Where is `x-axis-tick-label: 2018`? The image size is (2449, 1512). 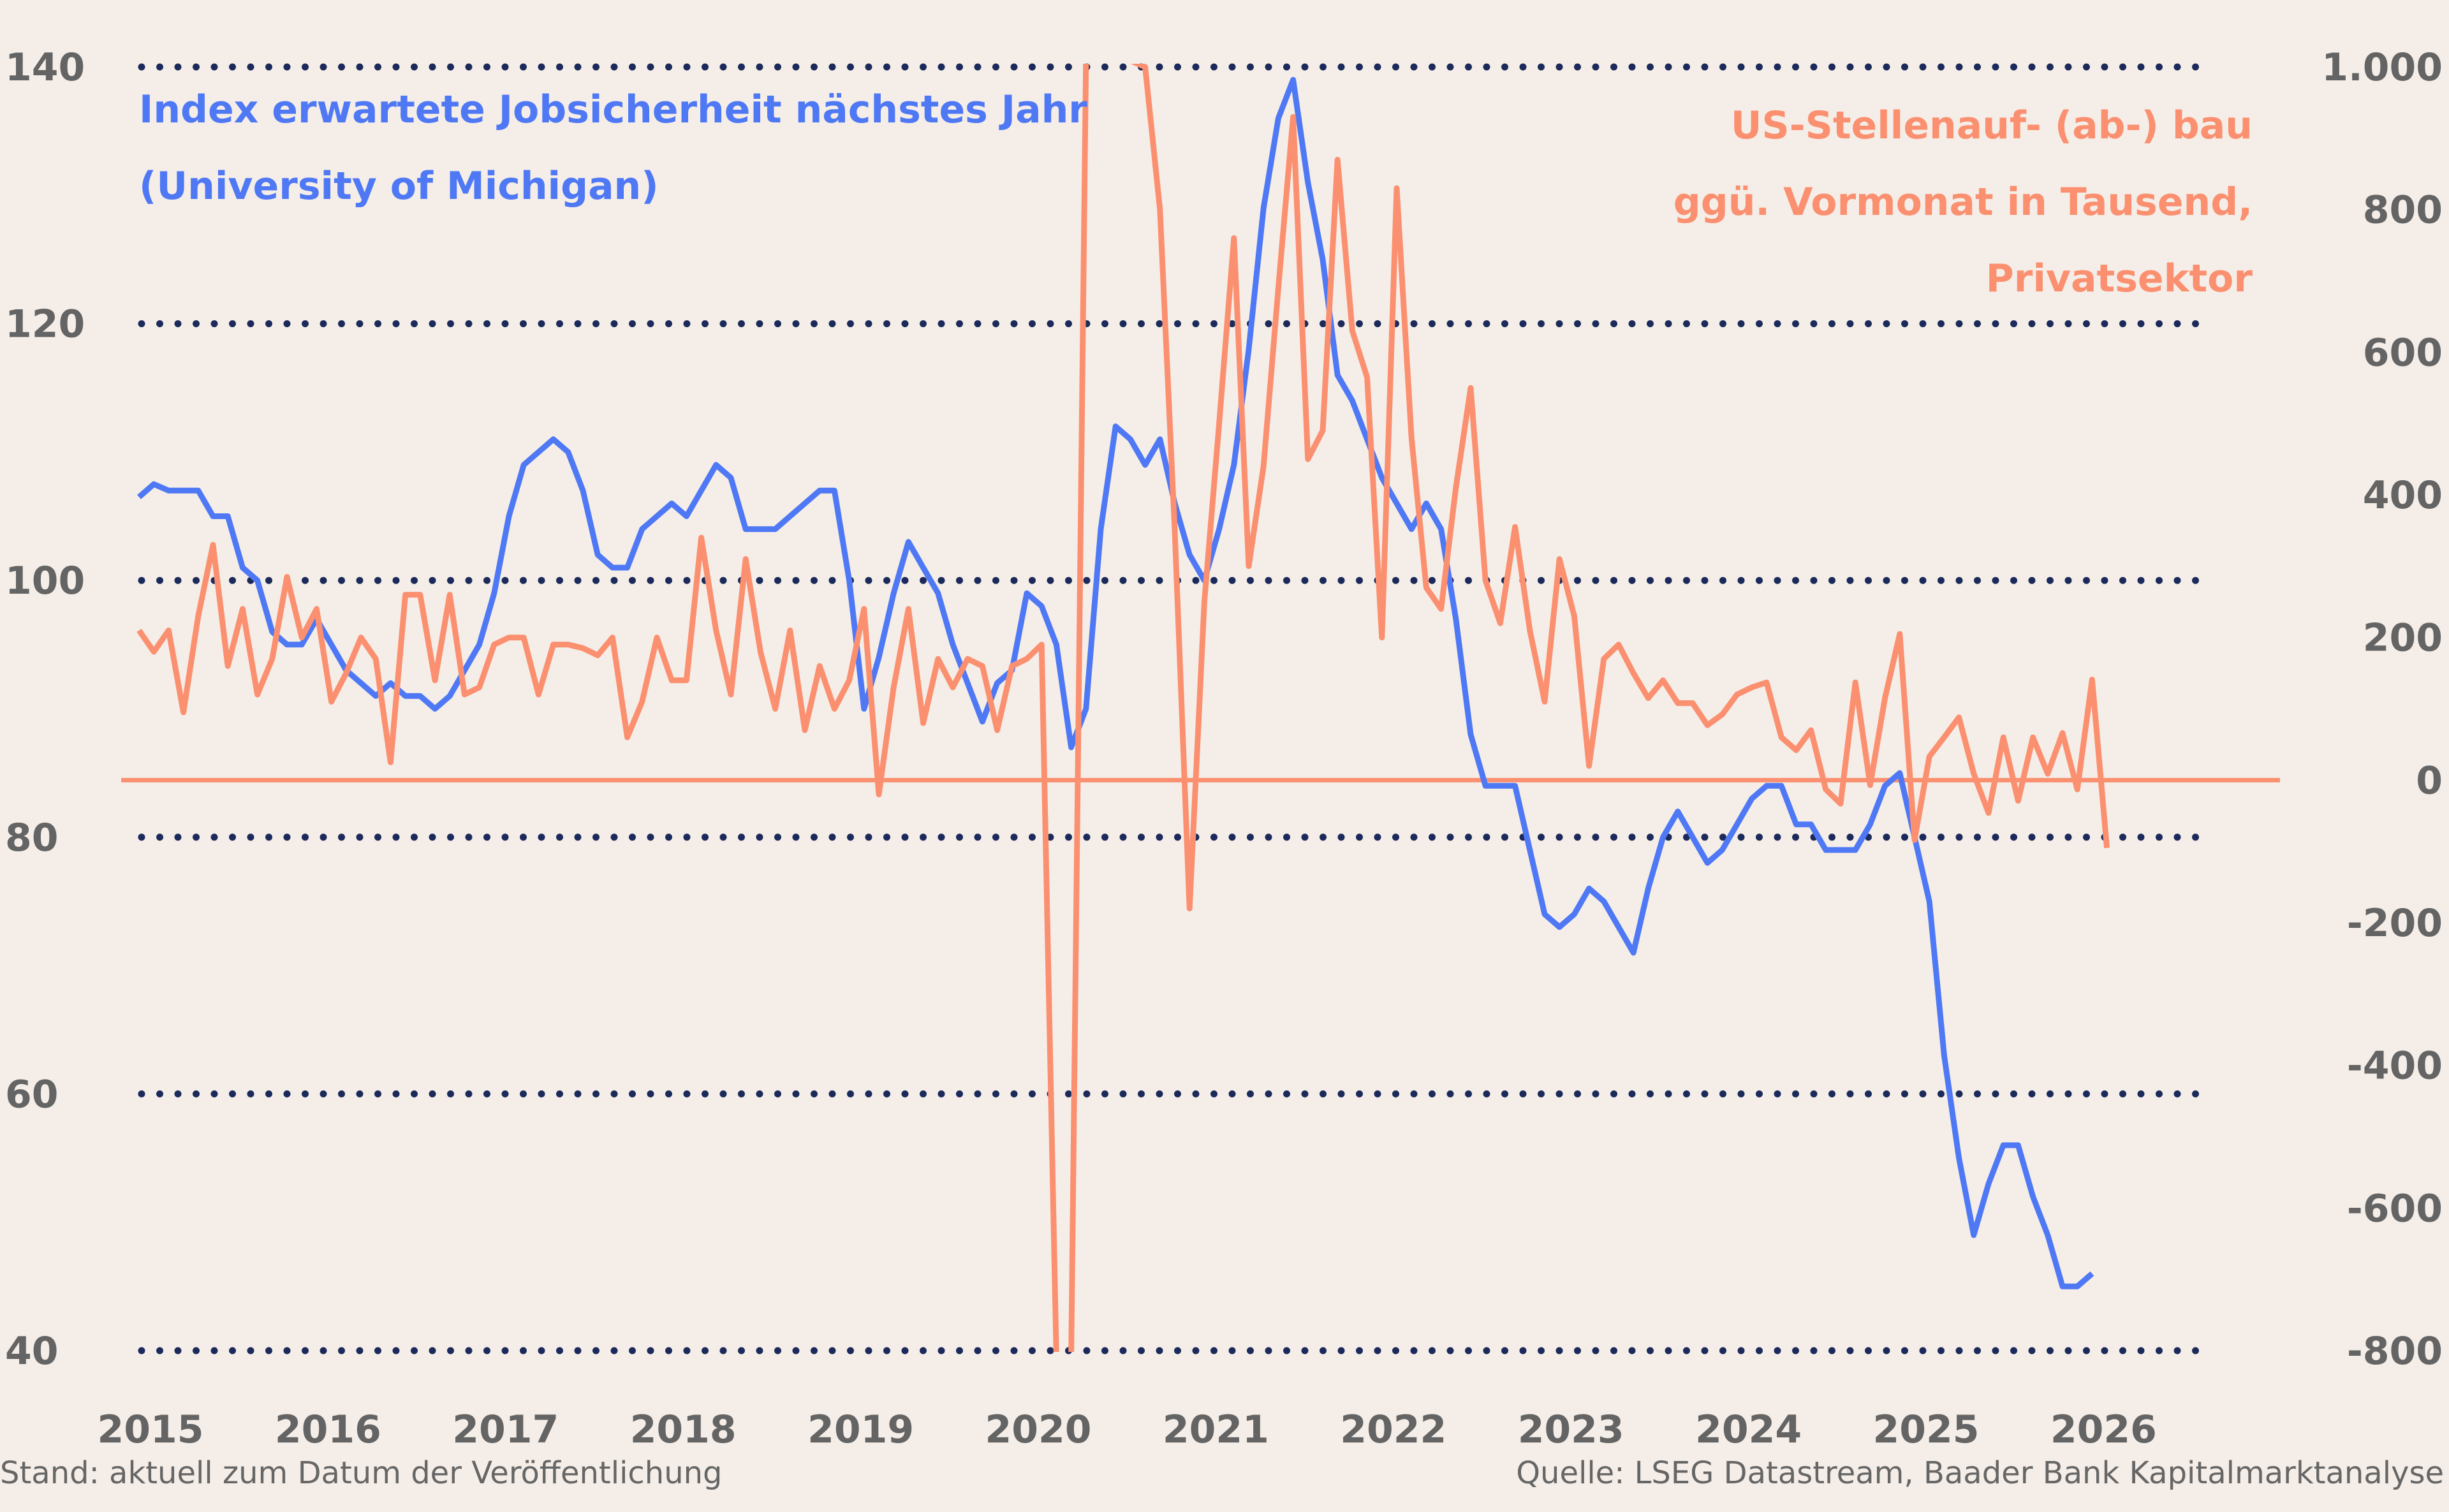
x-axis-tick-label: 2018 is located at coordinates (684, 1429).